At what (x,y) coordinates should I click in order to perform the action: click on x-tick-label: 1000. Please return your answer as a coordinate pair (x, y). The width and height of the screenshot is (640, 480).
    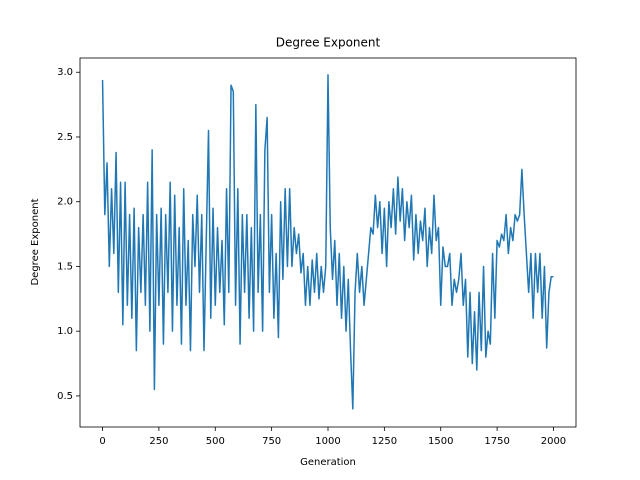
    Looking at the image, I should click on (327, 441).